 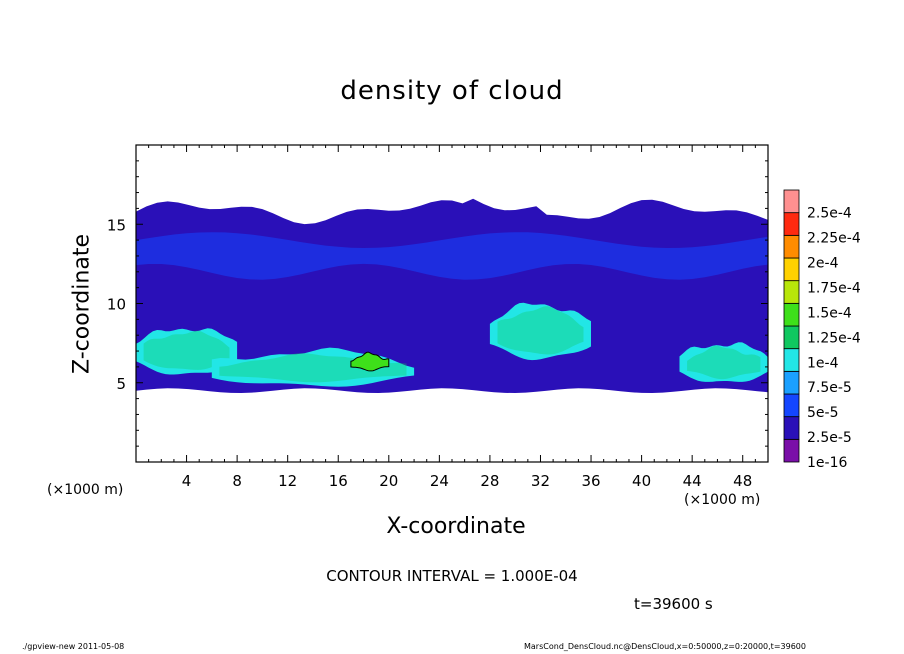 What do you see at coordinates (829, 313) in the screenshot?
I see `colorbar-label: 1.5e-4` at bounding box center [829, 313].